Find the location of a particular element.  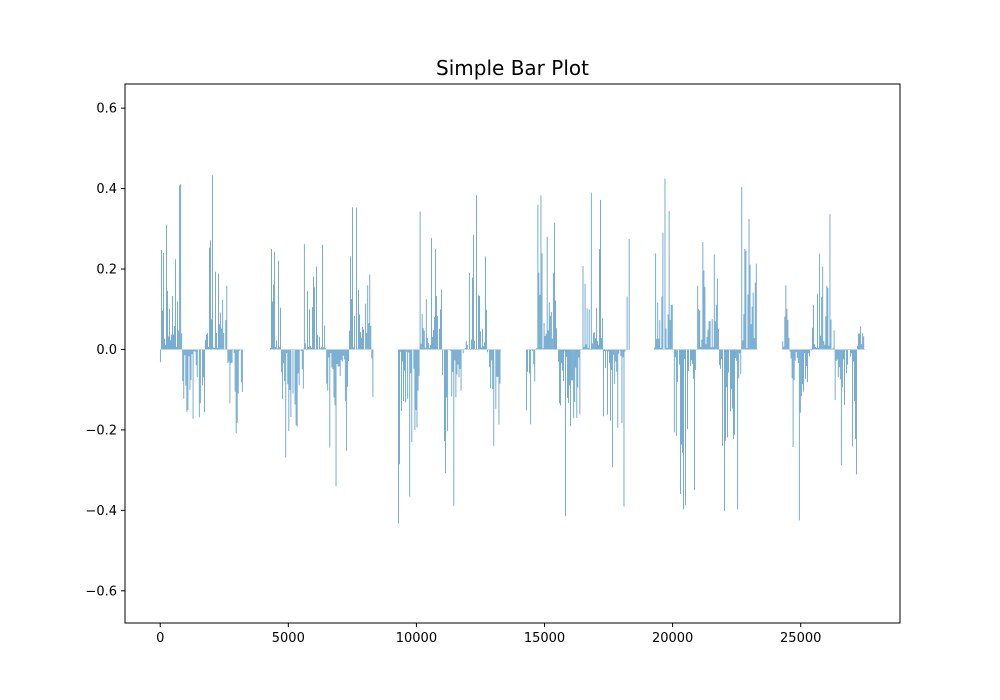

y-tick-label: 0.6 is located at coordinates (106, 109).